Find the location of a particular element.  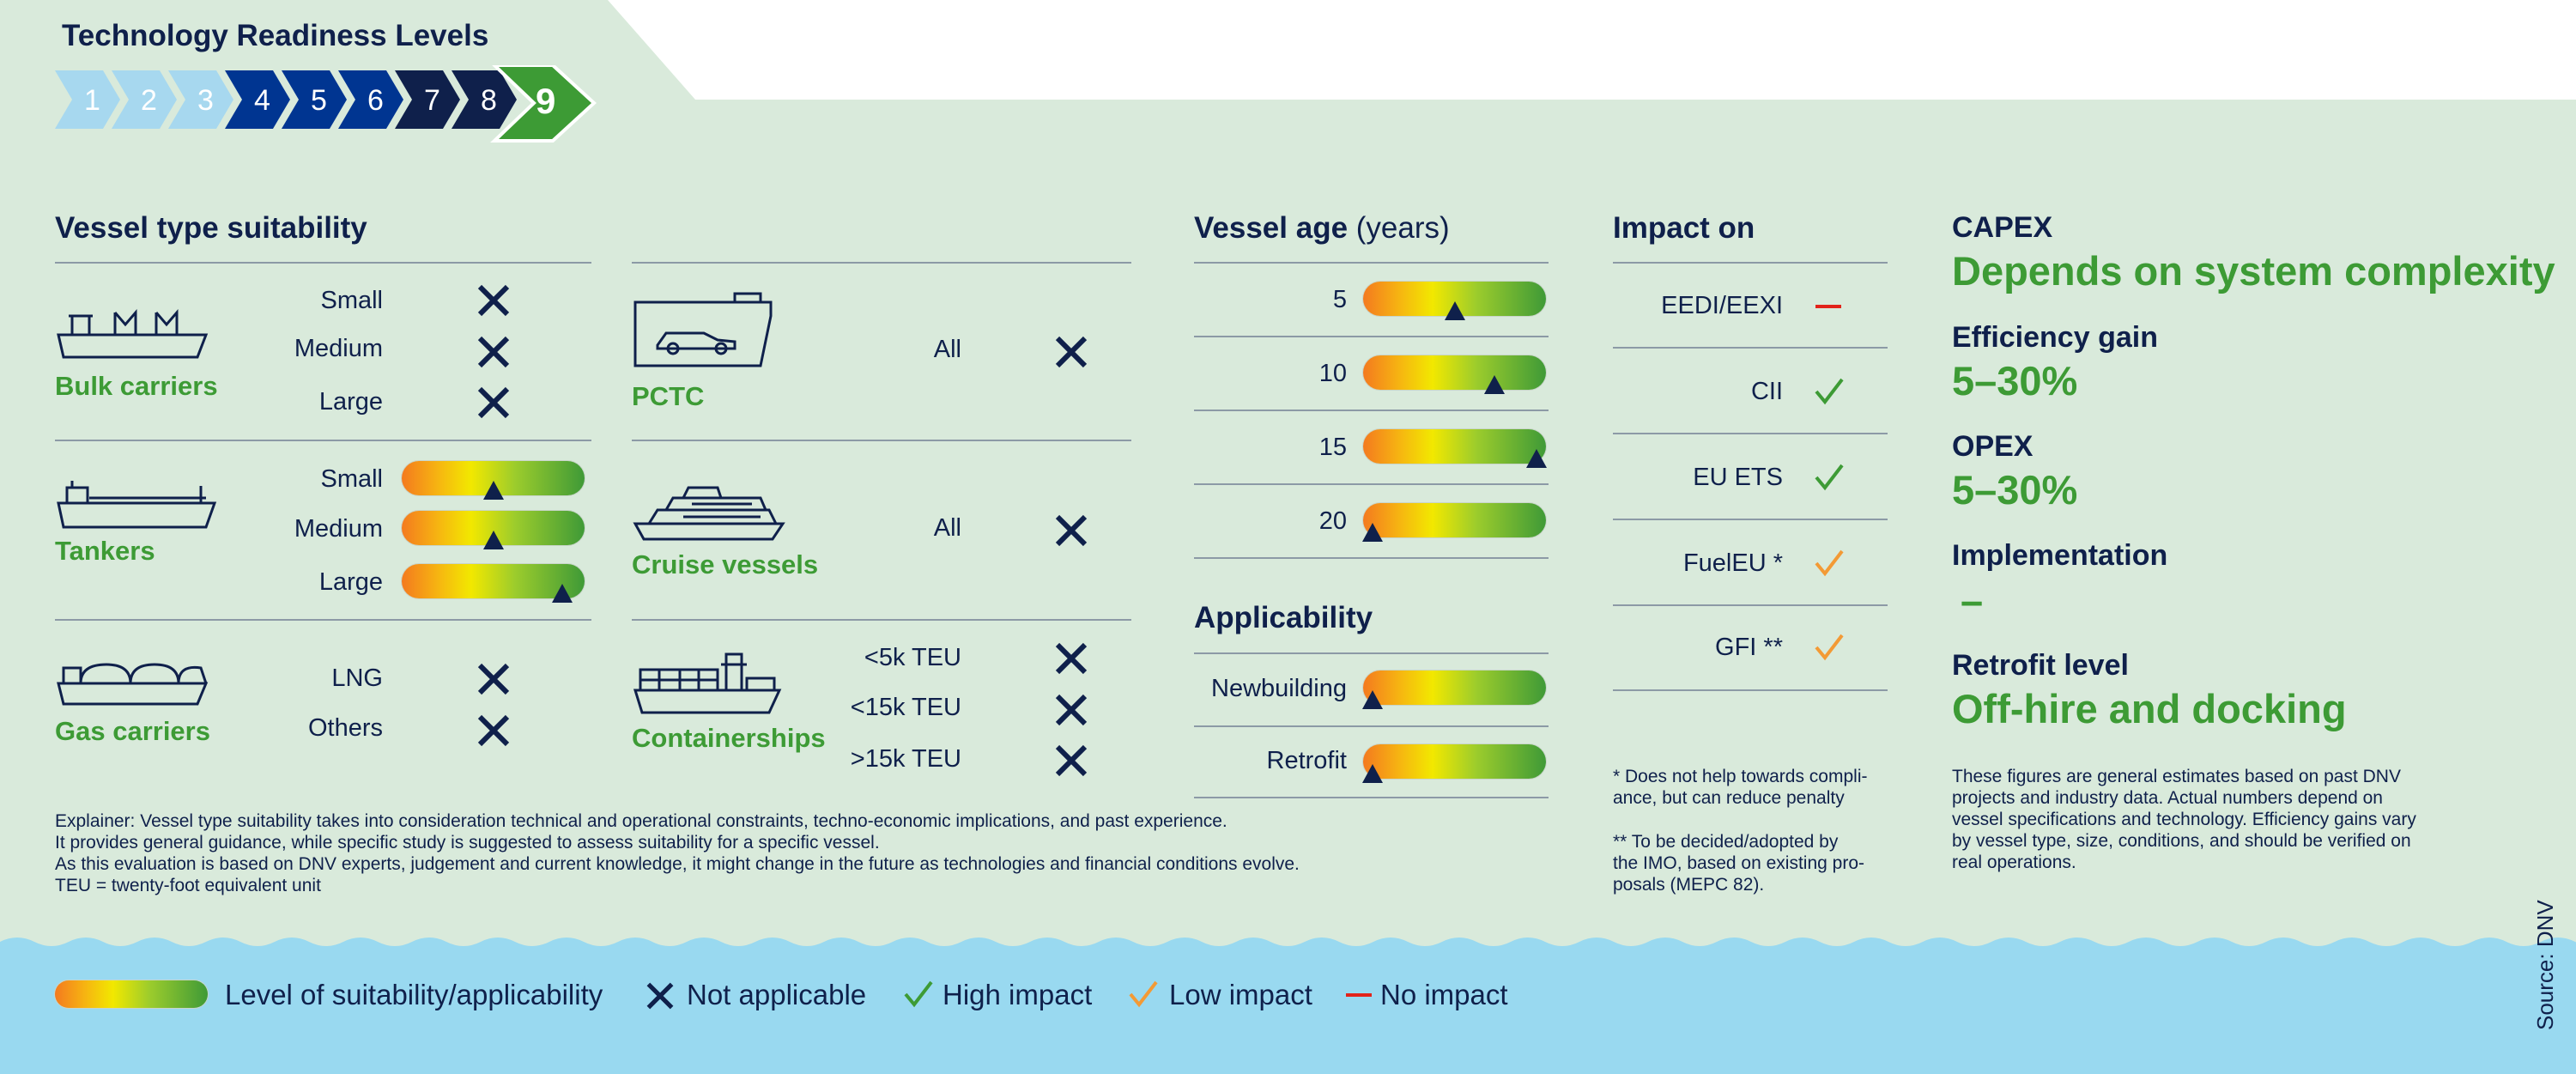

gas-carriers-label: Gas carriers is located at coordinates (132, 731).